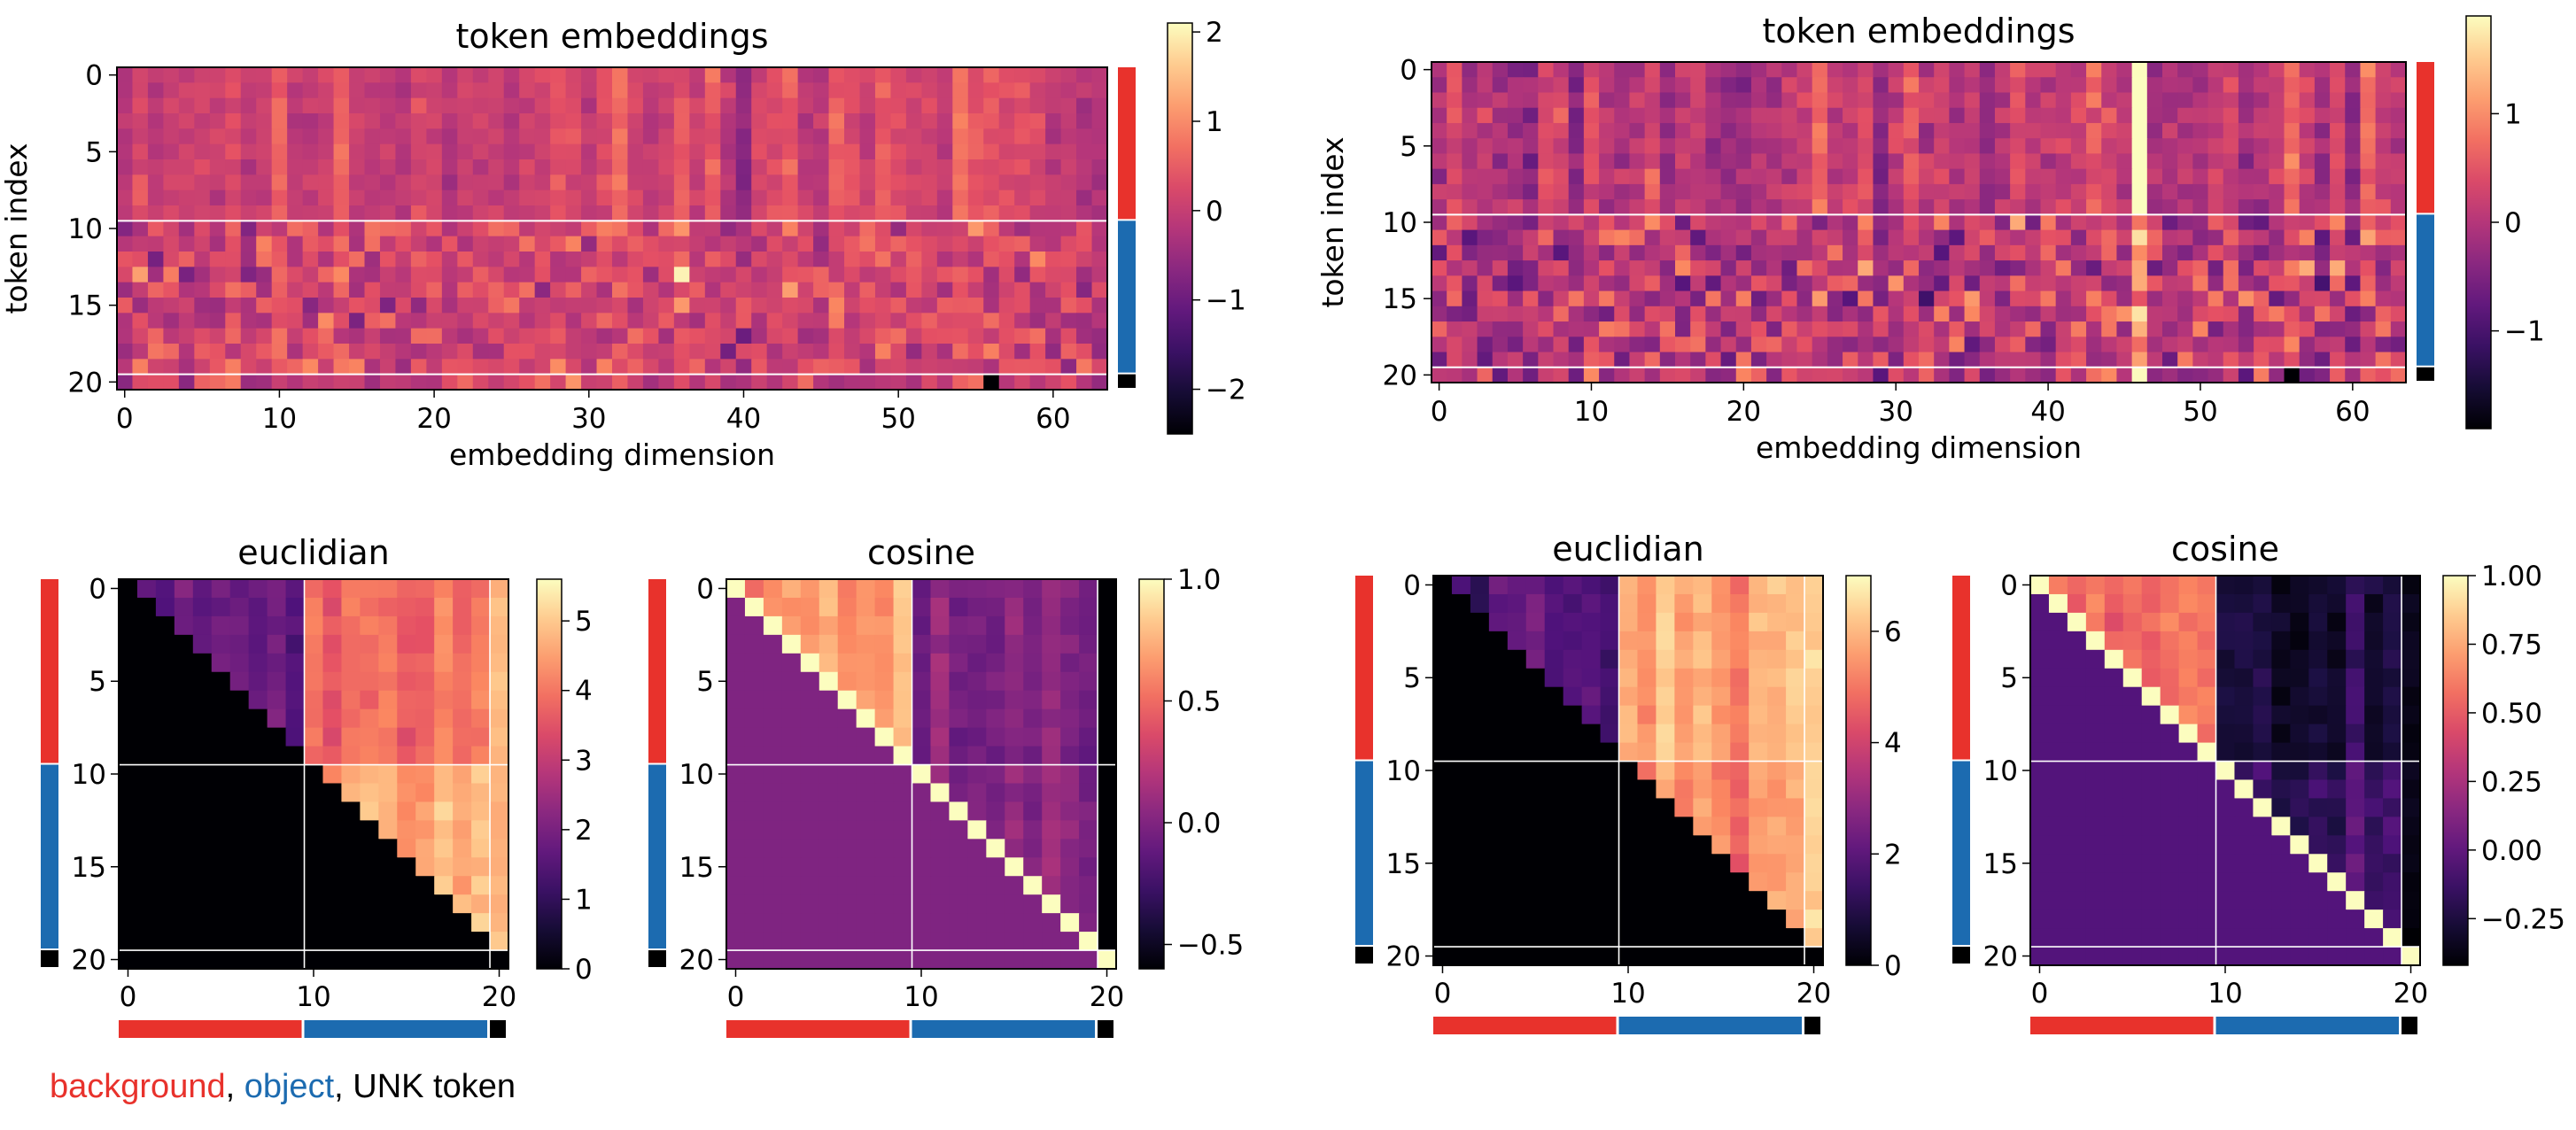 This screenshot has width=2576, height=1130. I want to click on colorbar, so click(2455, 770).